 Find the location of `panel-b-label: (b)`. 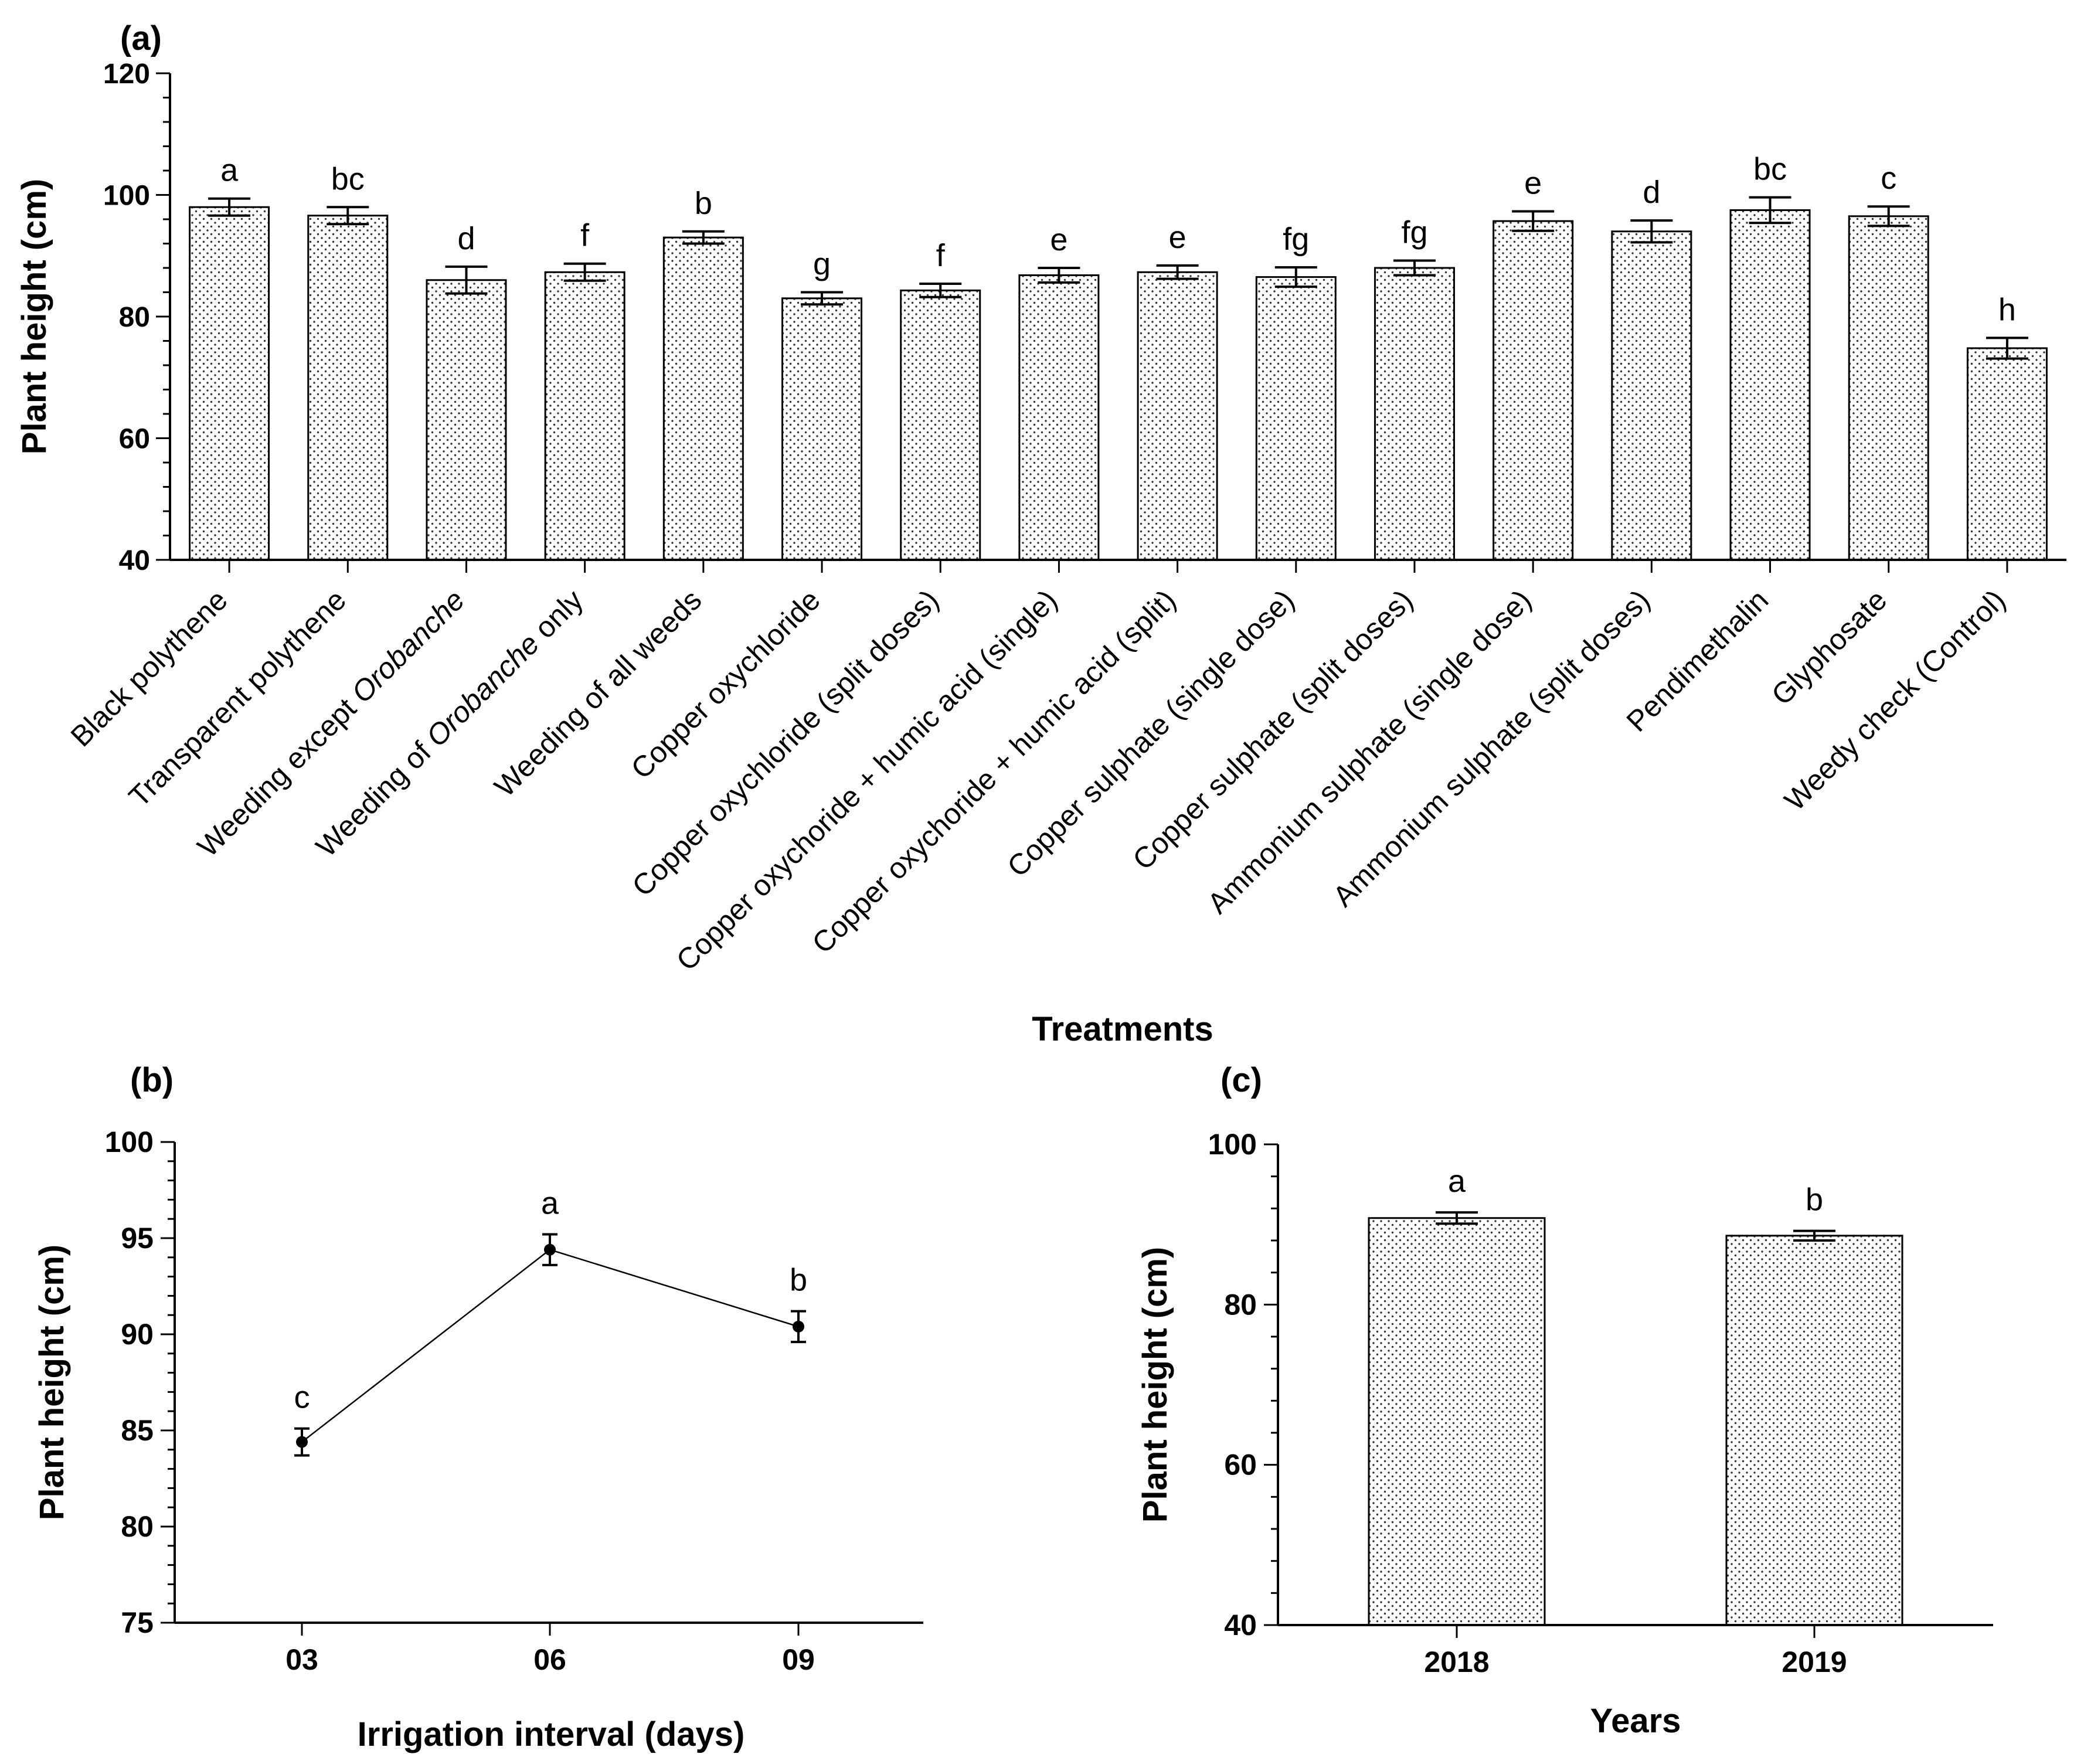

panel-b-label: (b) is located at coordinates (152, 1080).